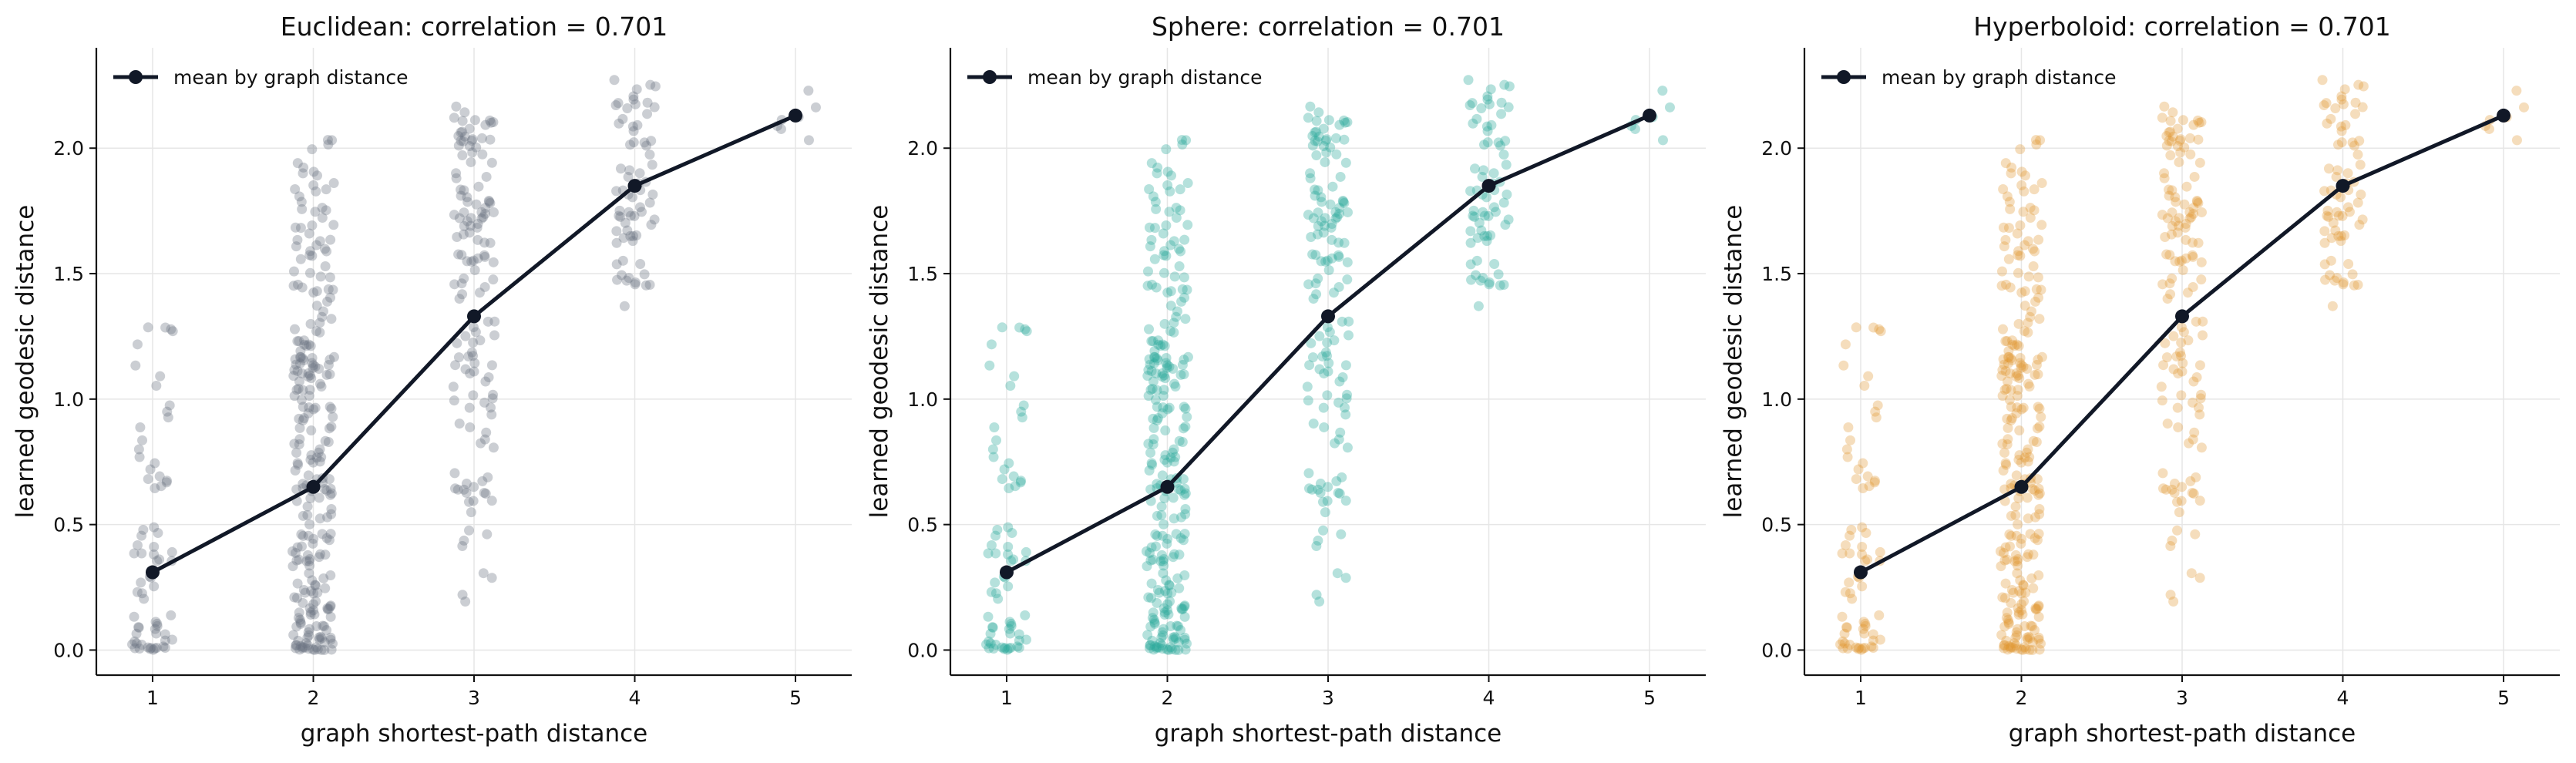 The height and width of the screenshot is (763, 2576). What do you see at coordinates (990, 77) in the screenshot?
I see `legend-marker-swatch` at bounding box center [990, 77].